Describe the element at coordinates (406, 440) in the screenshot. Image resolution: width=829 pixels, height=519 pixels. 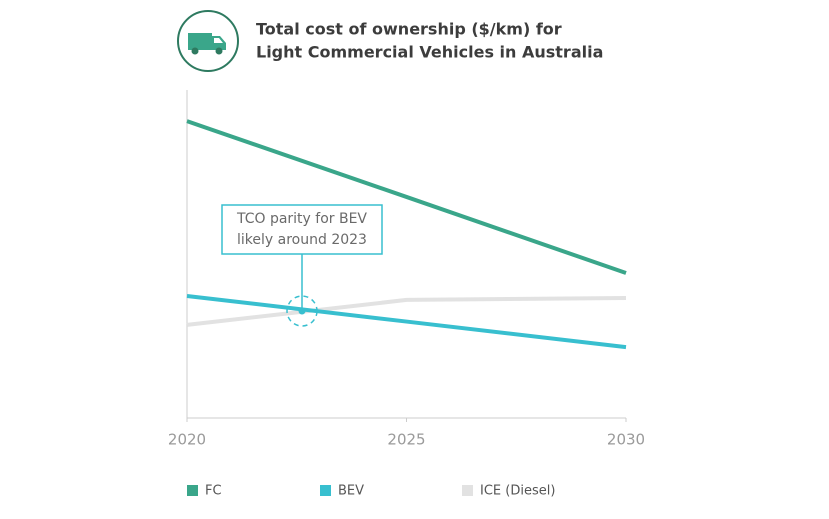
I see `x-tick-label: 2025` at that location.